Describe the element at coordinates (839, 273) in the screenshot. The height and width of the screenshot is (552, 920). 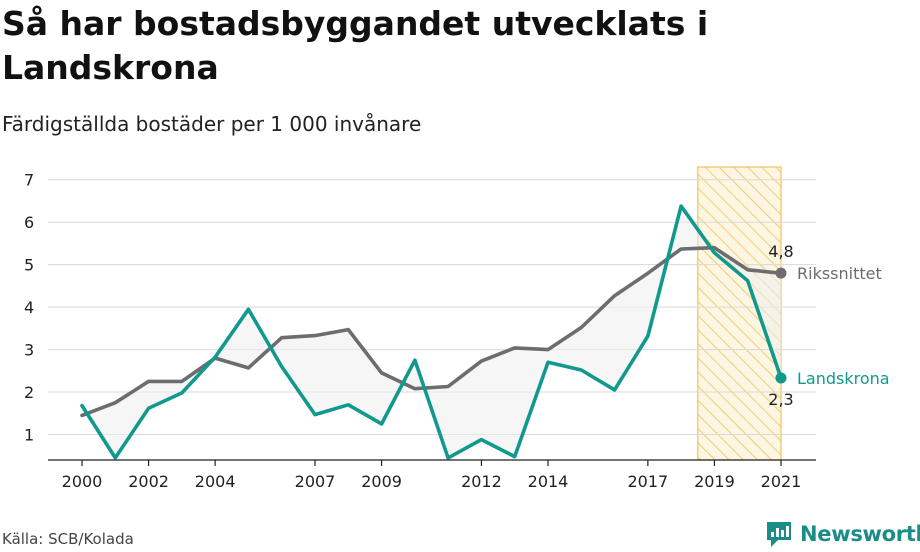
I see `series-name-label: Rikssnittet` at that location.